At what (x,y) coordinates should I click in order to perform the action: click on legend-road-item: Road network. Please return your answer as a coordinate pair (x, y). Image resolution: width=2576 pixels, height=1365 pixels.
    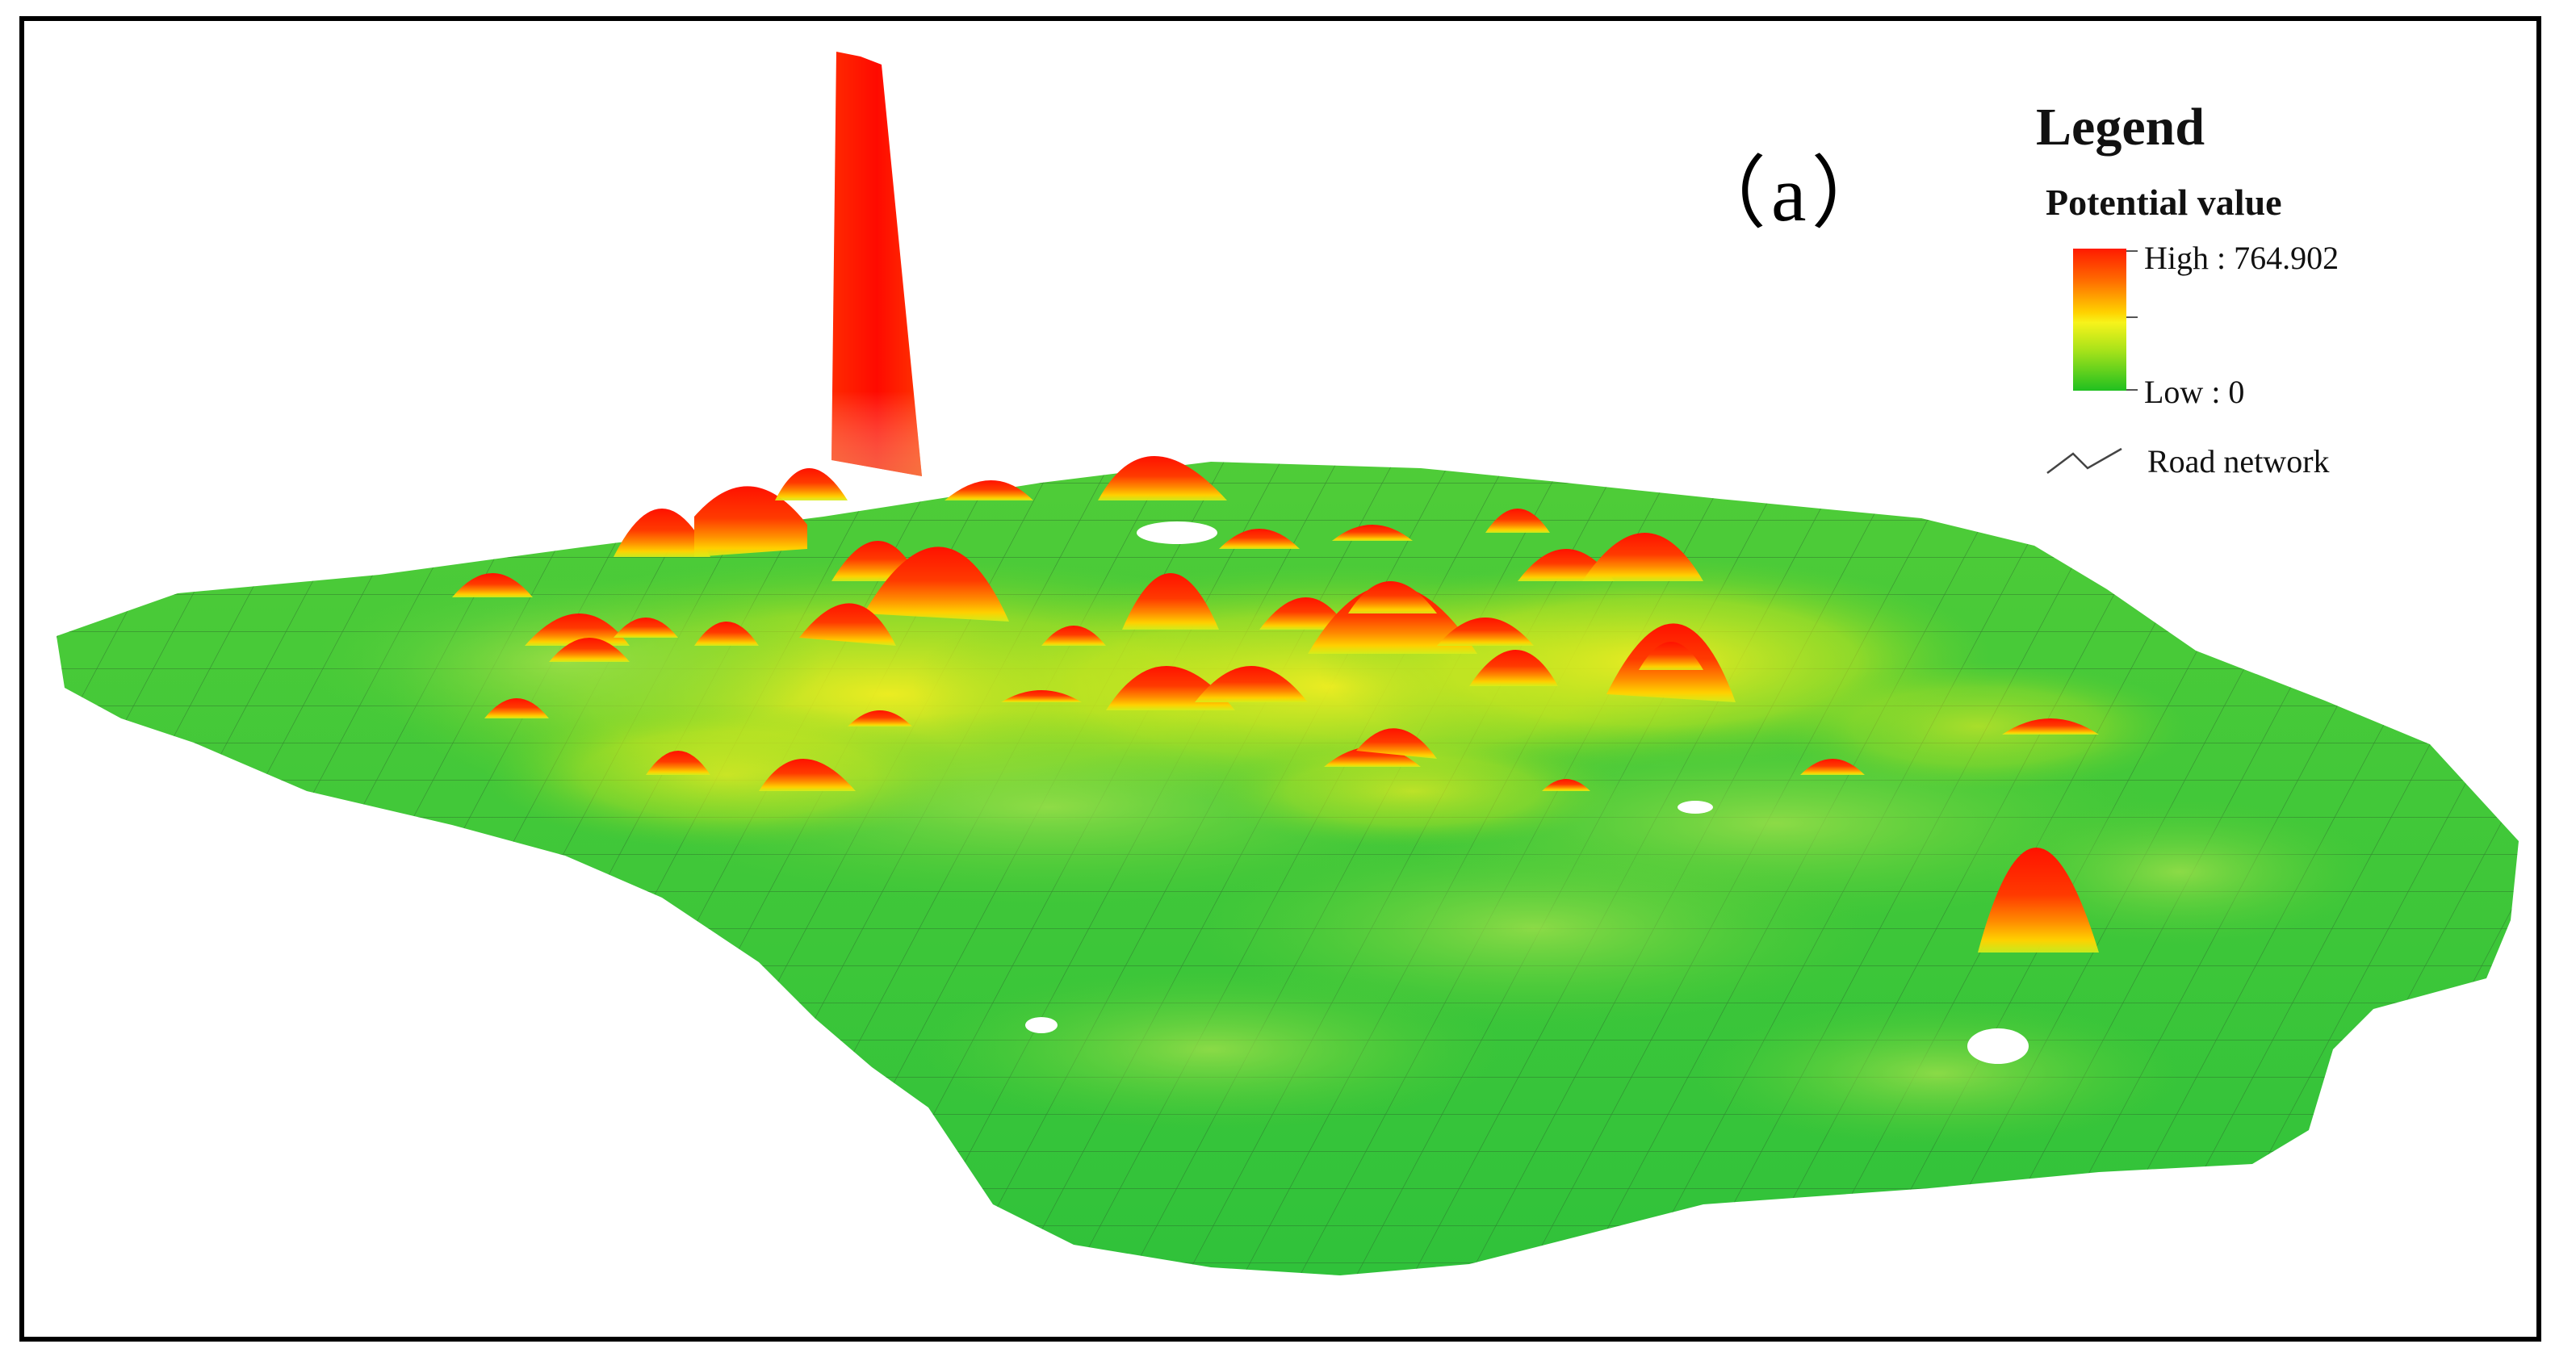
    Looking at the image, I should click on (2187, 461).